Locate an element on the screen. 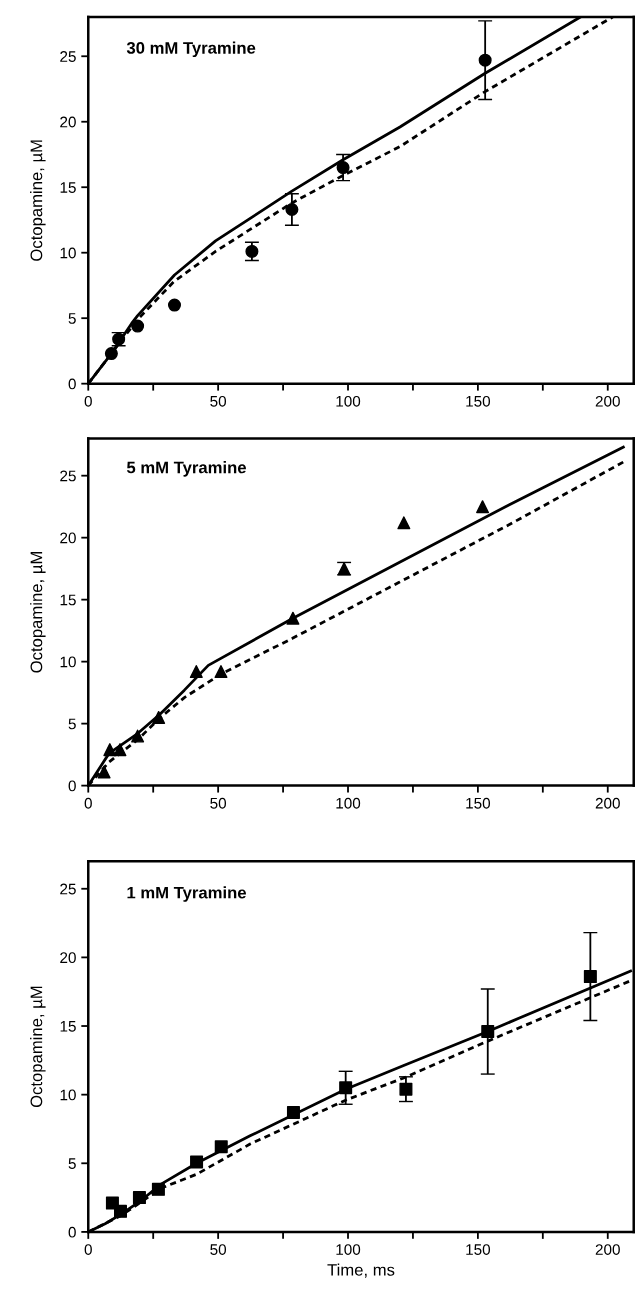  text: 5 mM Tyramine is located at coordinates (186, 469).